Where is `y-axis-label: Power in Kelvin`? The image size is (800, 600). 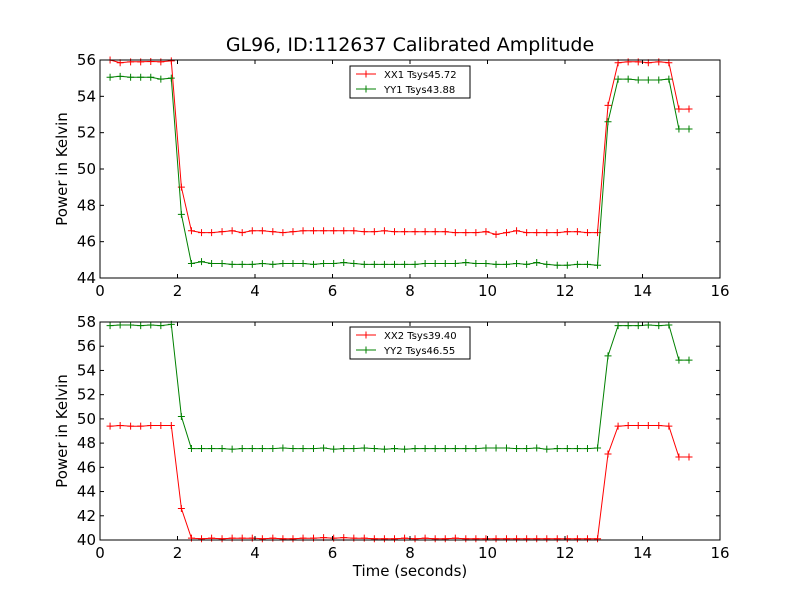
y-axis-label: Power in Kelvin is located at coordinates (62, 431).